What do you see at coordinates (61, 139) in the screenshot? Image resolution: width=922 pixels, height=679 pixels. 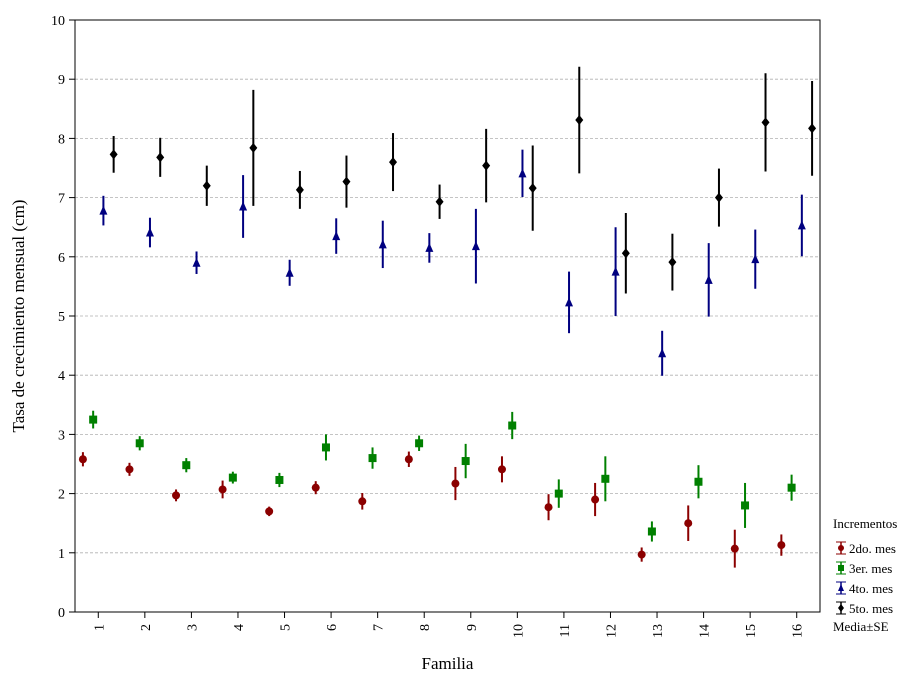 I see `y-tick-label: 8` at bounding box center [61, 139].